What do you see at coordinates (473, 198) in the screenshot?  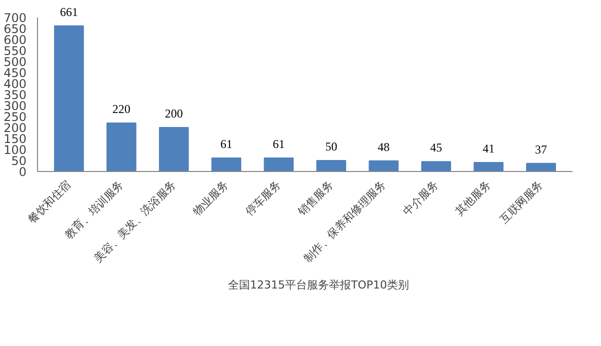 I see `x-tick-label: 其他服务` at bounding box center [473, 198].